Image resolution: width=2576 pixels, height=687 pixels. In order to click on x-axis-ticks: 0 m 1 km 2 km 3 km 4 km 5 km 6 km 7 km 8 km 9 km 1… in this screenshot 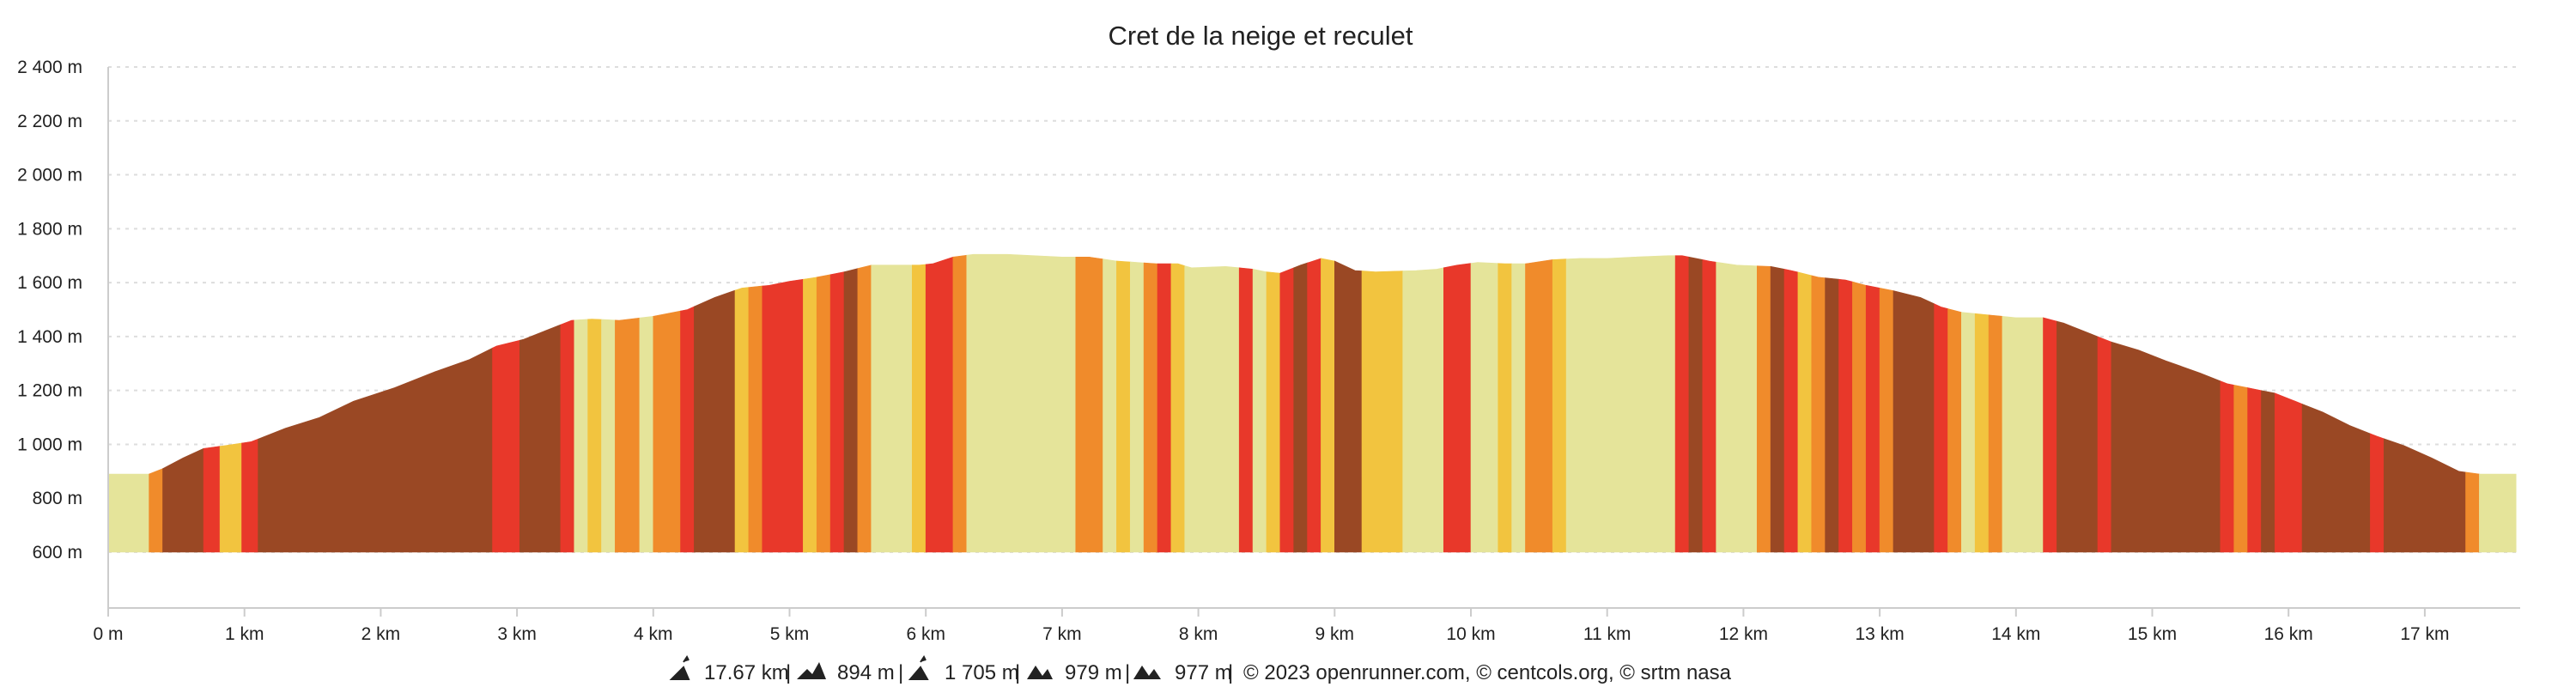, I will do `click(1272, 626)`.